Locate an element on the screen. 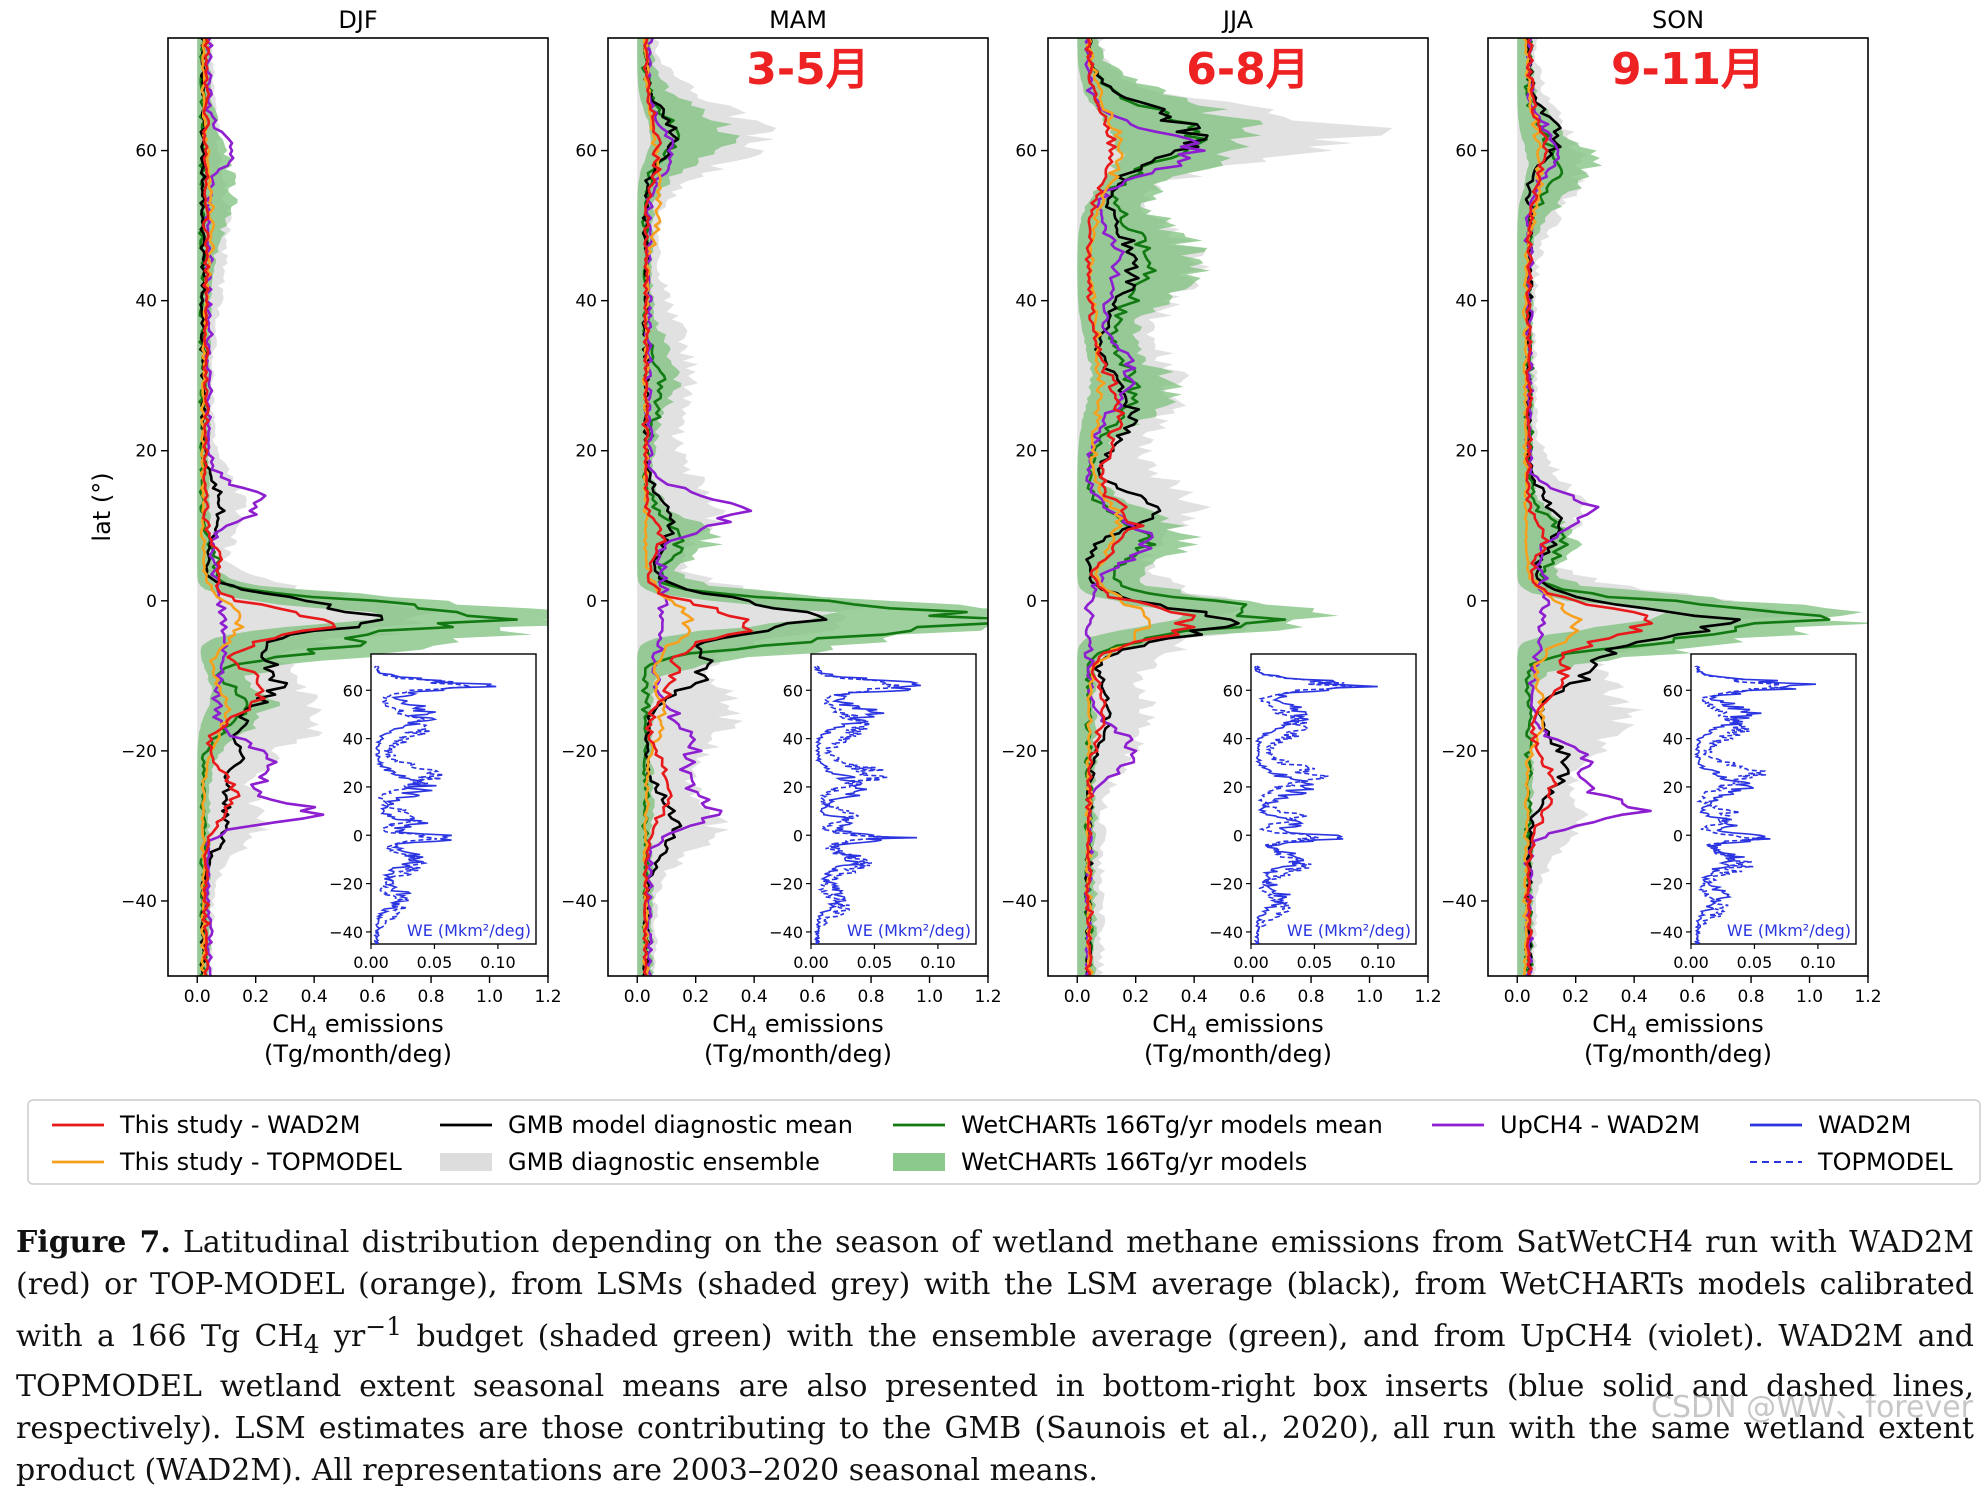 The width and height of the screenshot is (1987, 1492). x-tick-label: 0.4 is located at coordinates (314, 997).